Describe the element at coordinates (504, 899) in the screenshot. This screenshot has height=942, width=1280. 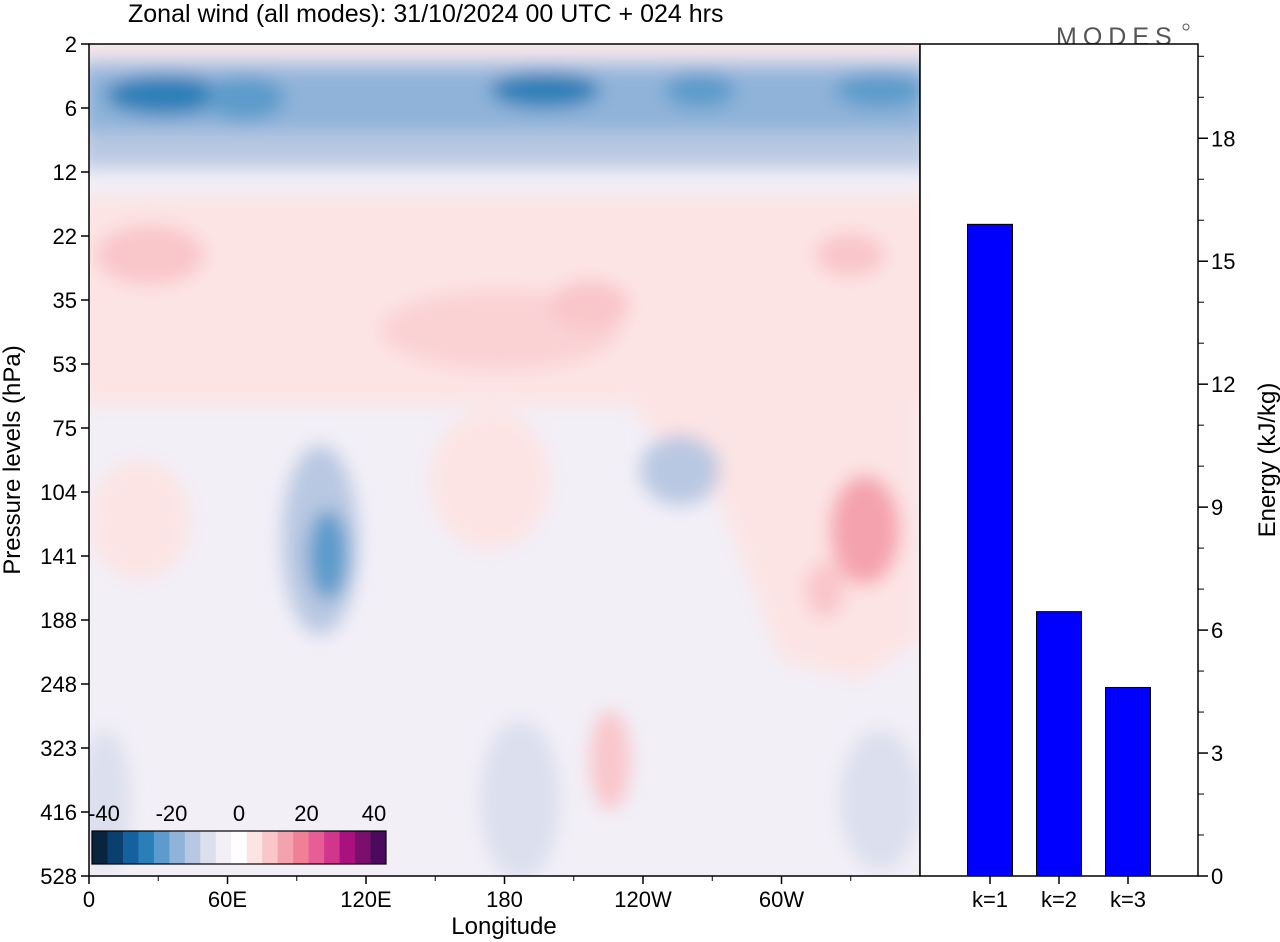
I see `longitude-tick-label: 180` at that location.